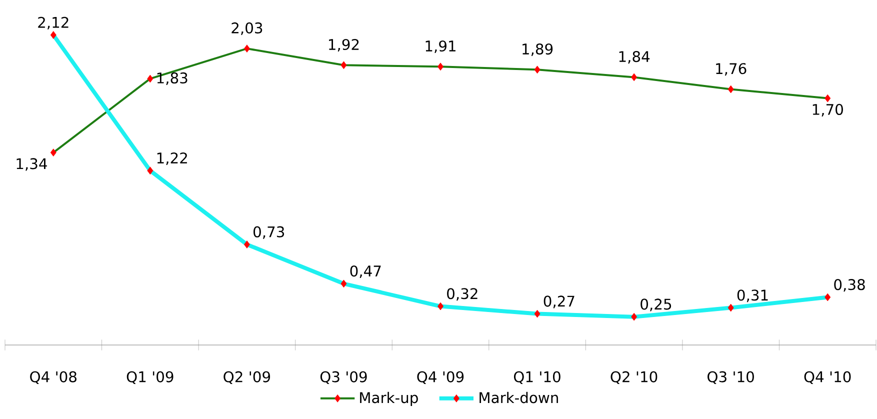 The height and width of the screenshot is (419, 877). Describe the element at coordinates (150, 377) in the screenshot. I see `x-tick-label: Q1 '09` at that location.